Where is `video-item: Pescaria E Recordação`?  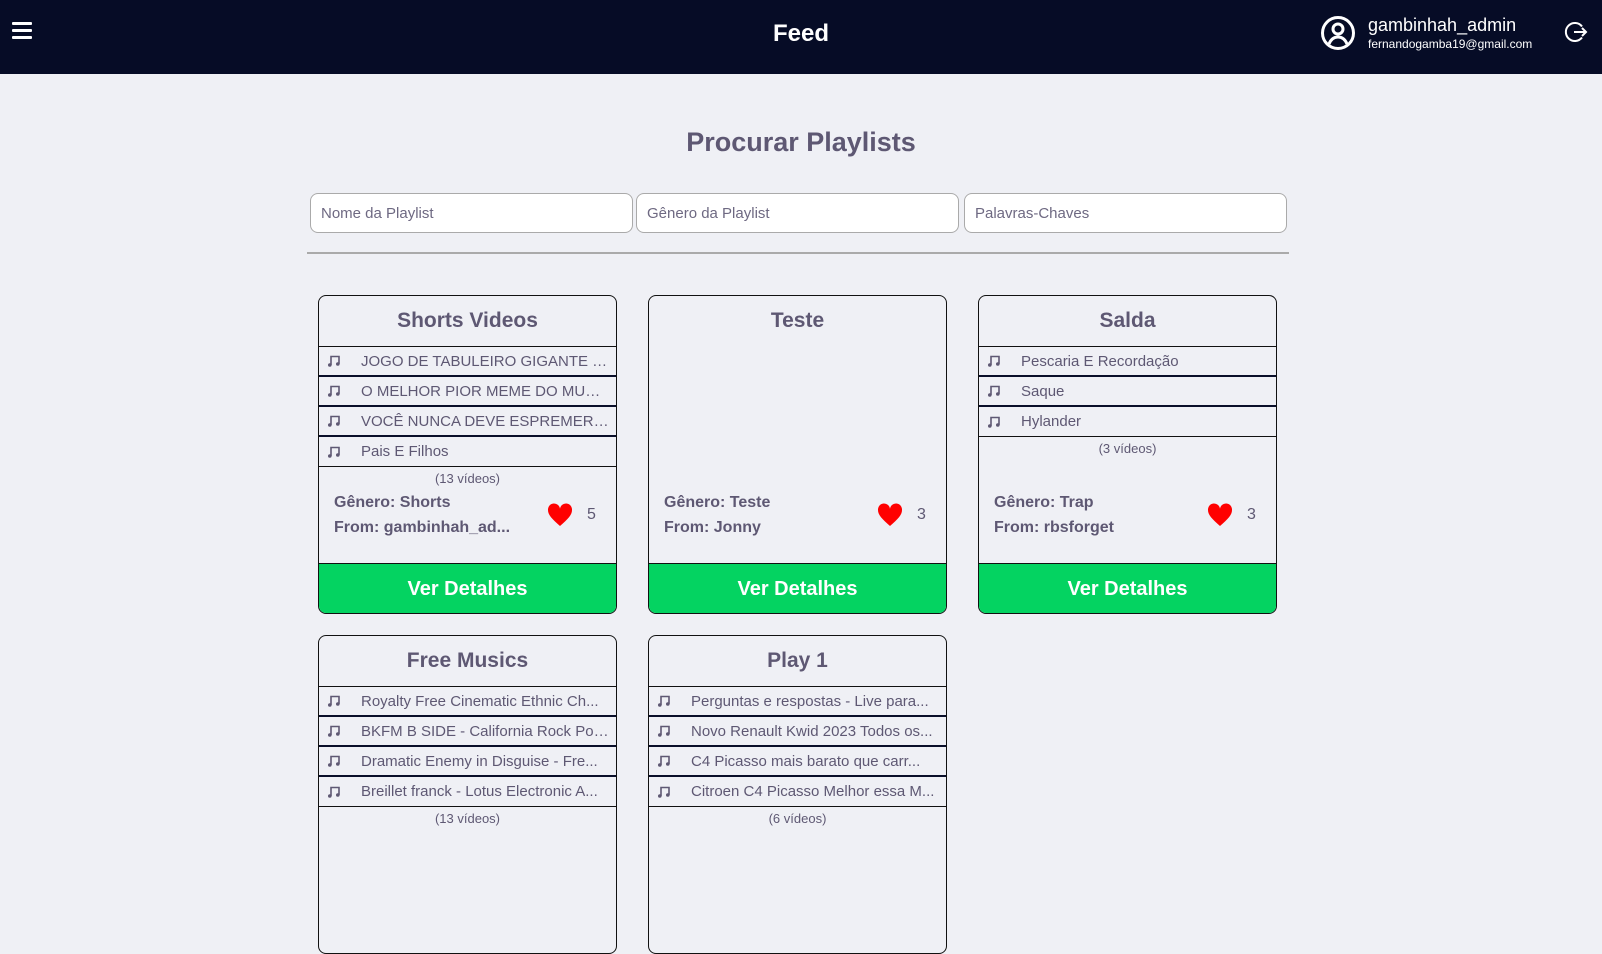
video-item: Pescaria E Recordação is located at coordinates (1127, 362).